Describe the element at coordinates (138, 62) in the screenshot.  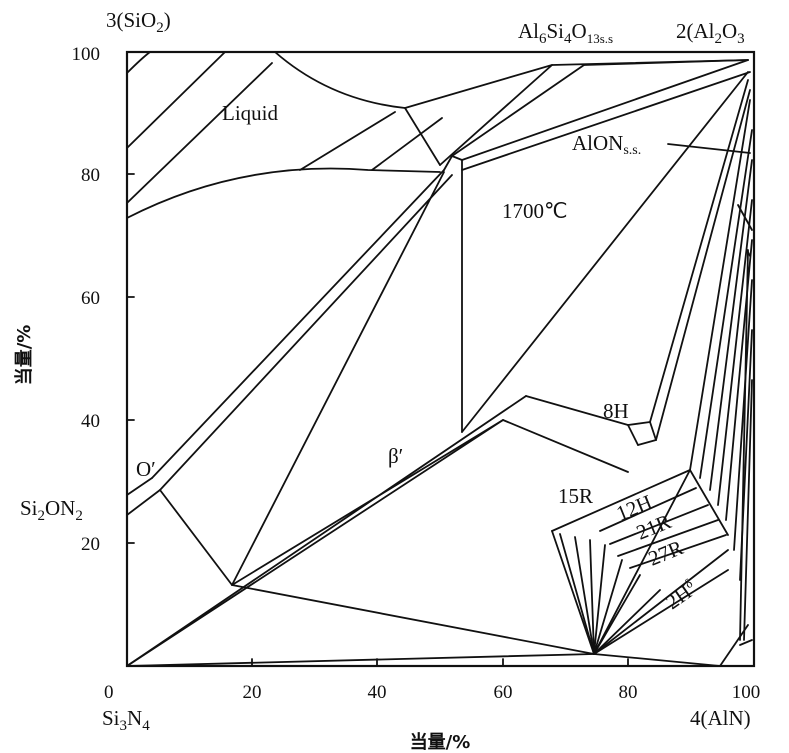
I see `liquidus-curve-corner` at that location.